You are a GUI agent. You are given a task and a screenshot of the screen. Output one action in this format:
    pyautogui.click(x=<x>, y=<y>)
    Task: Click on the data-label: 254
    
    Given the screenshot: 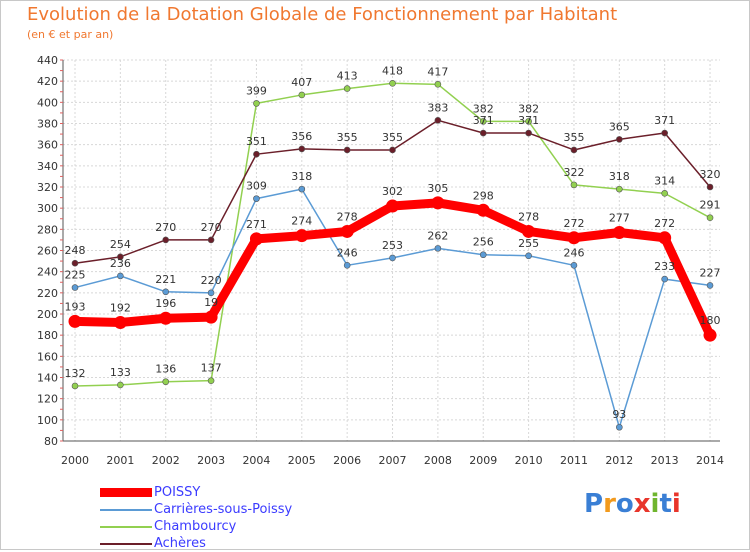 What is the action you would take?
    pyautogui.click(x=120, y=244)
    